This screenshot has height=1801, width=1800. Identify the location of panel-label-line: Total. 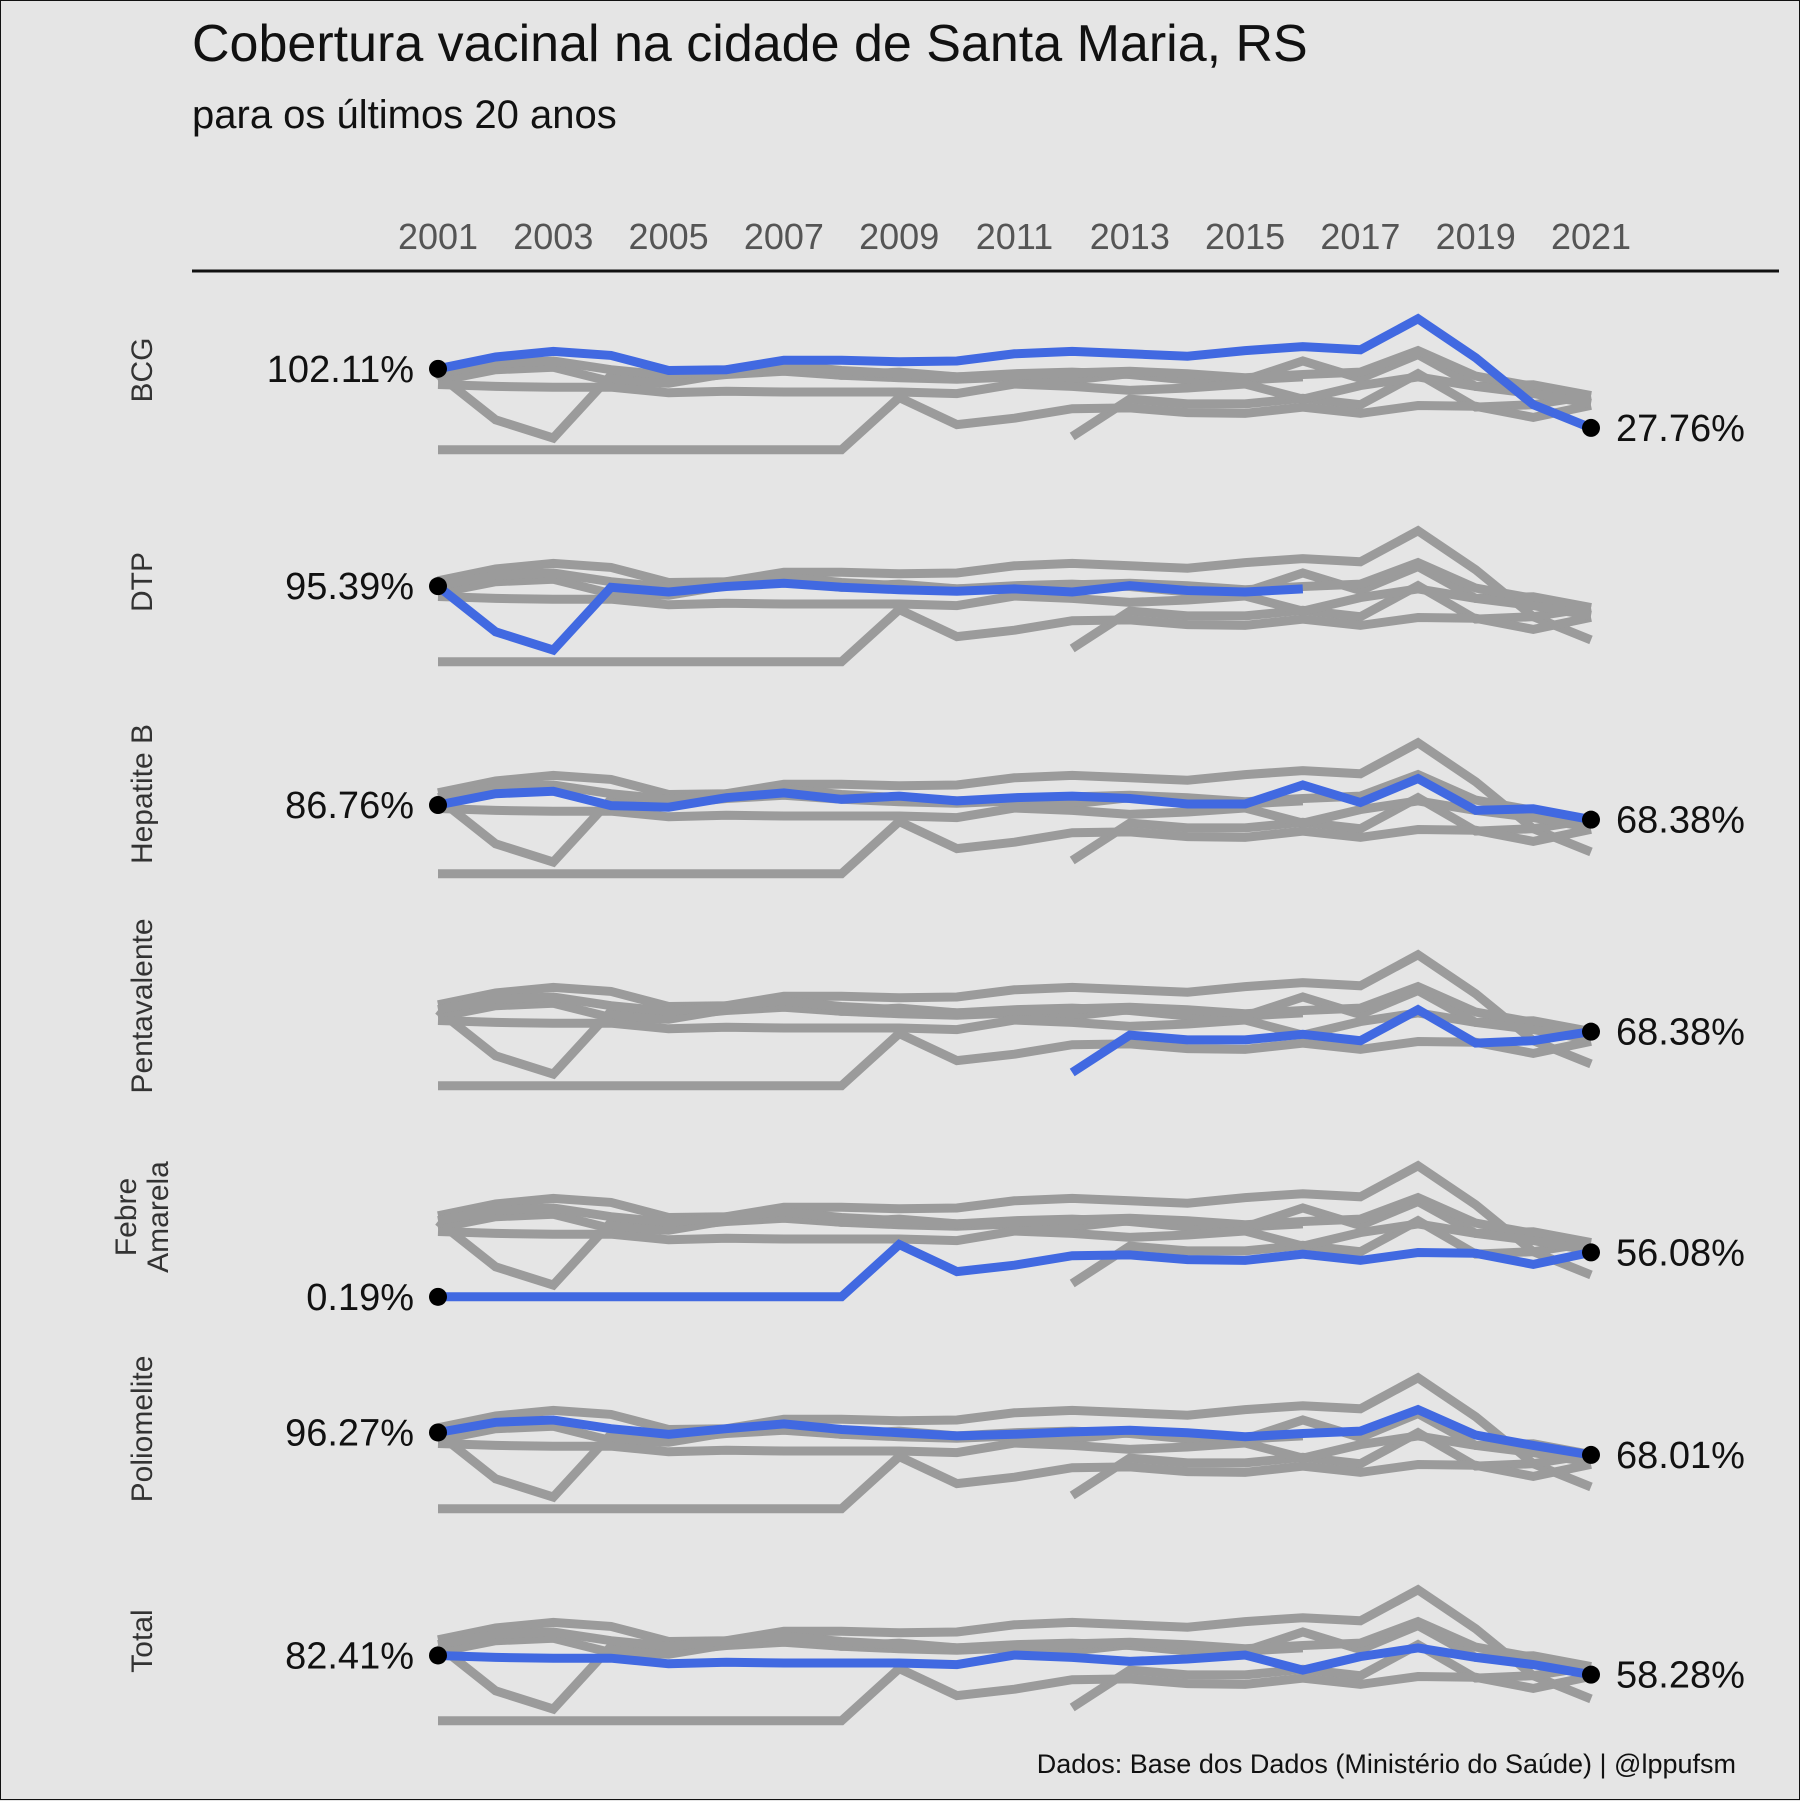
(142, 1640).